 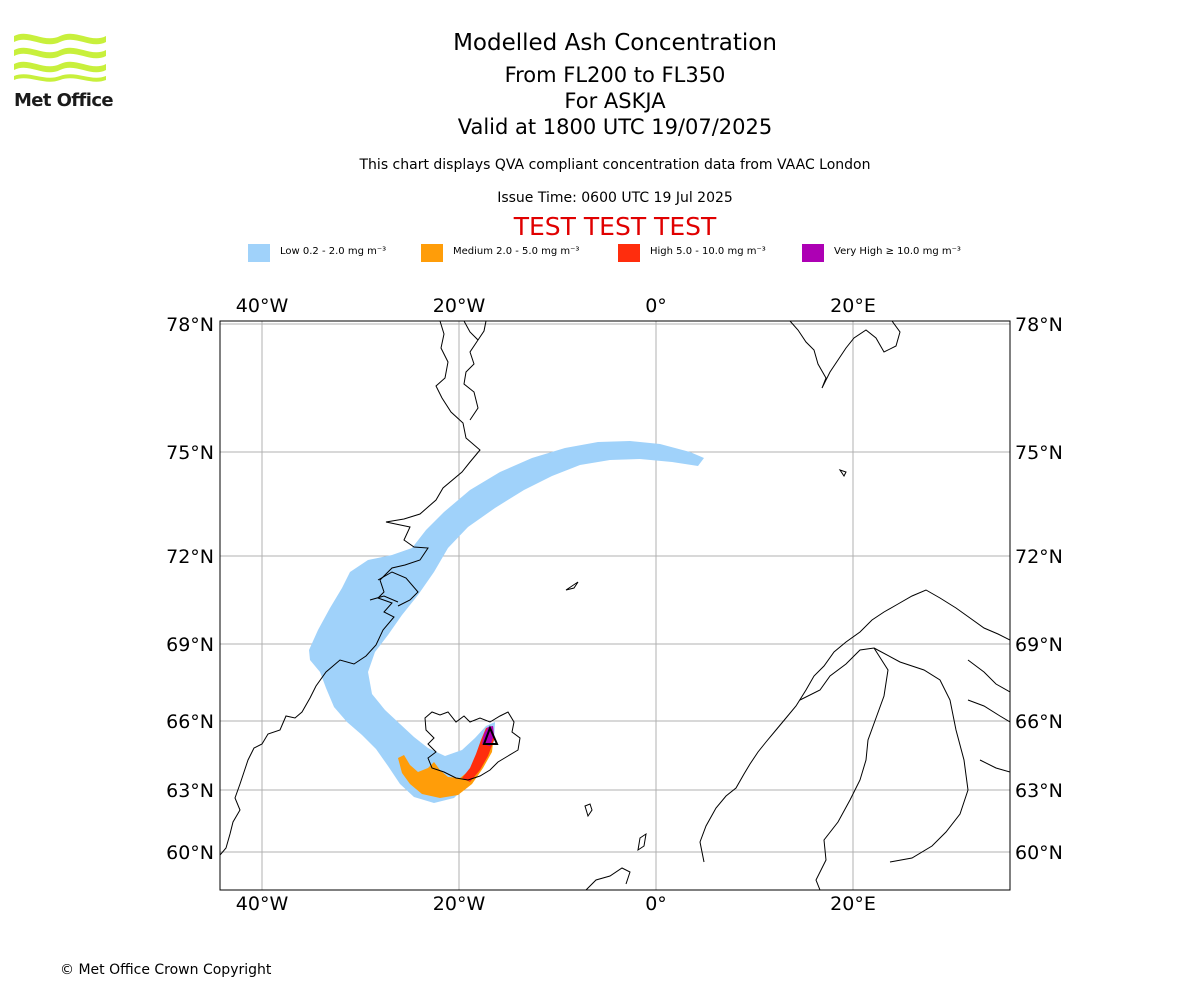 What do you see at coordinates (459, 306) in the screenshot?
I see `lon-label-top-1: 20°W` at bounding box center [459, 306].